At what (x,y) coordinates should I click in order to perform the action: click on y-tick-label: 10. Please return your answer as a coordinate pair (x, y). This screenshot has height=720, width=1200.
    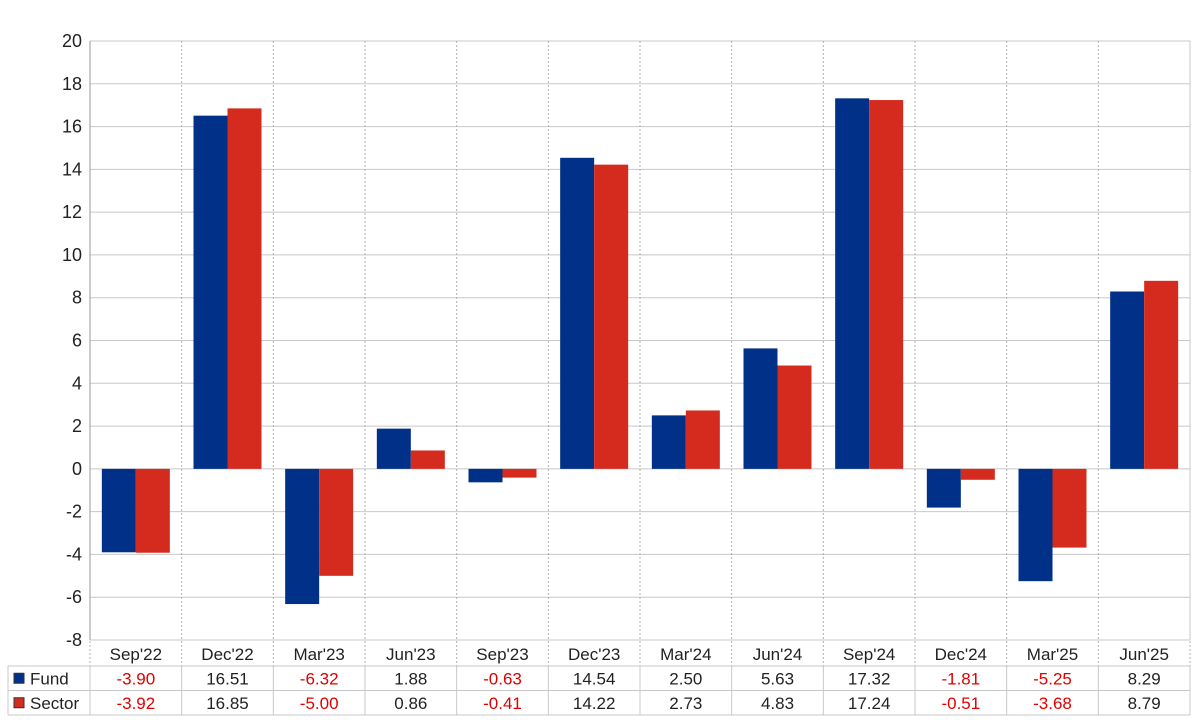
    Looking at the image, I should click on (72, 255).